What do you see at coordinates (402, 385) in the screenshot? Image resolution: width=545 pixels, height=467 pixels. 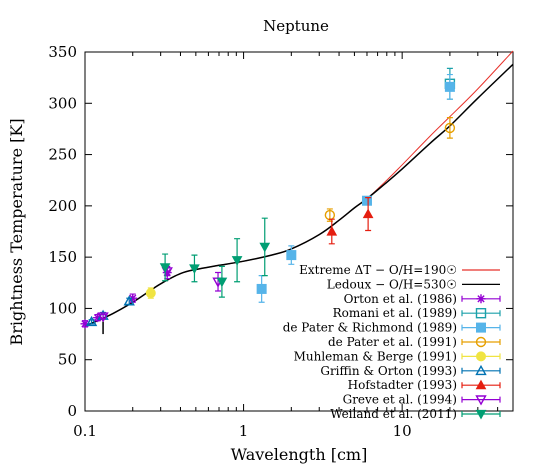 I see `legend-label: Hofstadter (1993)` at bounding box center [402, 385].